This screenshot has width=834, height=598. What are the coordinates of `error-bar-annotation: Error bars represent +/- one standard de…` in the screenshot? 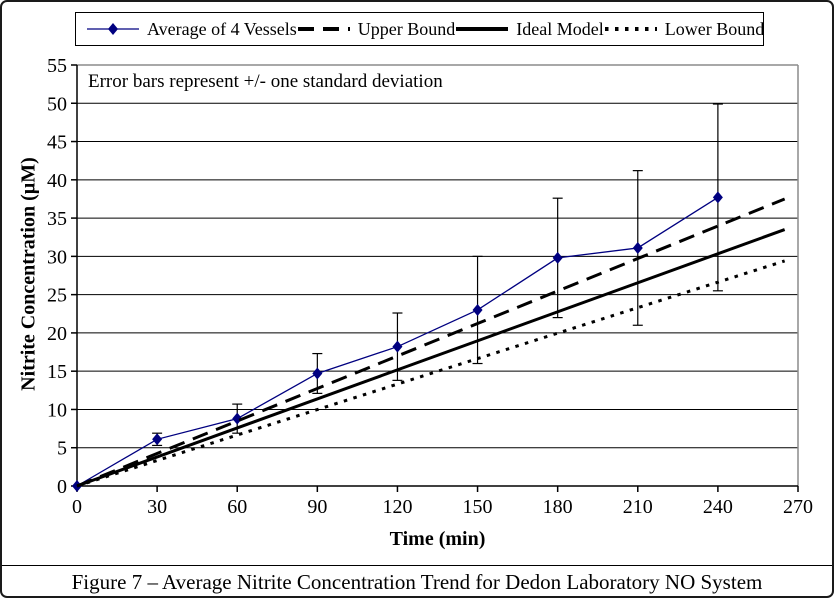 It's located at (265, 81).